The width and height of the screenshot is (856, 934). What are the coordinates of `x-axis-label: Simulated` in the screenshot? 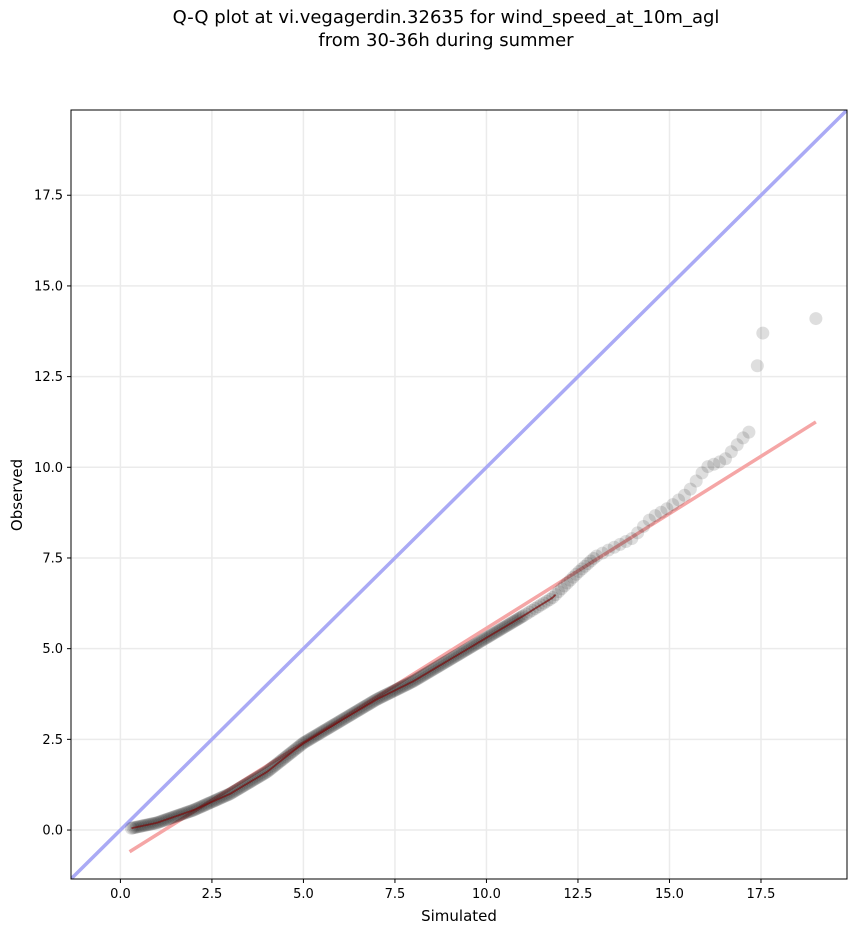 It's located at (459, 916).